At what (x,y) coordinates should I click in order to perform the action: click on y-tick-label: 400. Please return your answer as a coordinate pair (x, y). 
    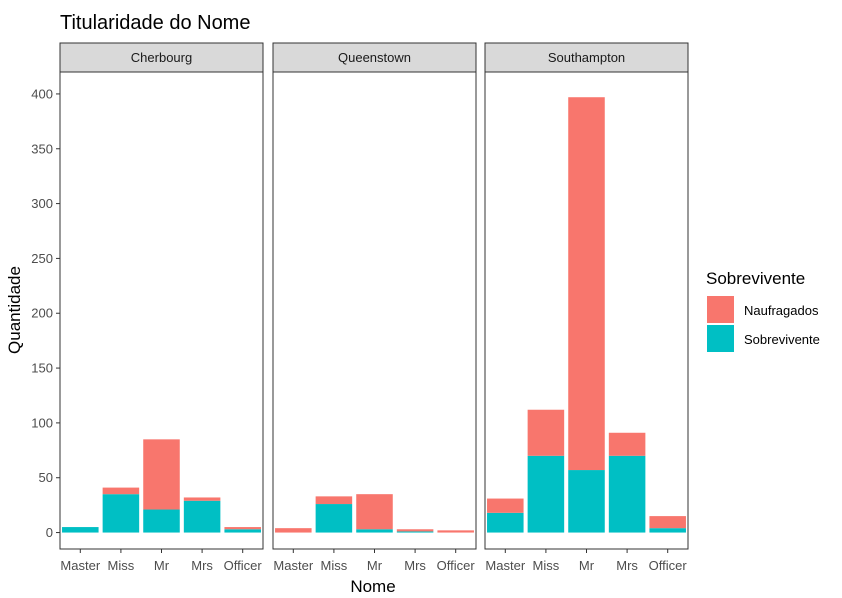
    Looking at the image, I should click on (42, 93).